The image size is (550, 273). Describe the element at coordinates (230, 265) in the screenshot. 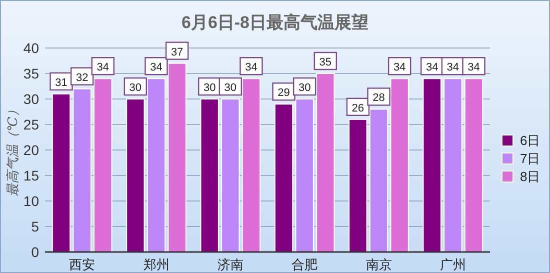

I see `x-tick-label: 济南` at that location.